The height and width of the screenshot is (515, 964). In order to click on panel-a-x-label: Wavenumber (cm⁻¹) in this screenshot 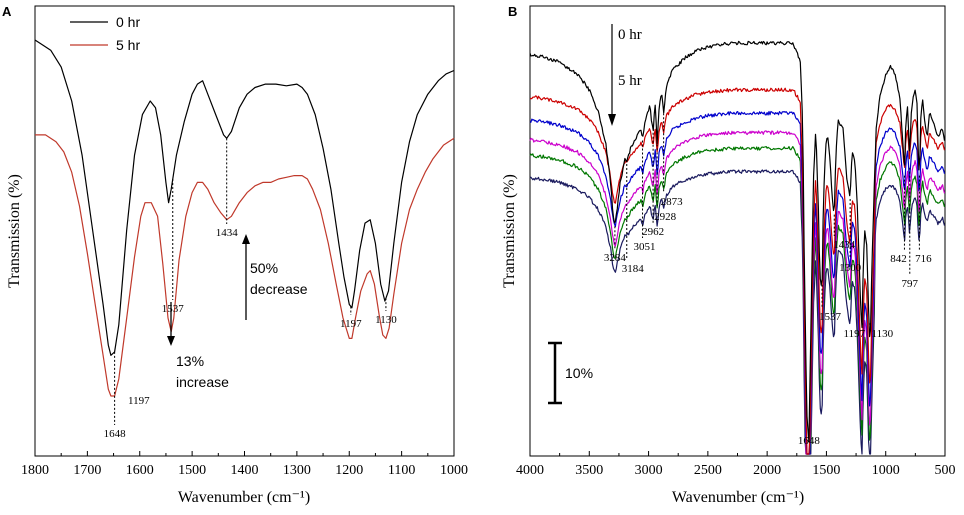, I will do `click(244, 497)`.